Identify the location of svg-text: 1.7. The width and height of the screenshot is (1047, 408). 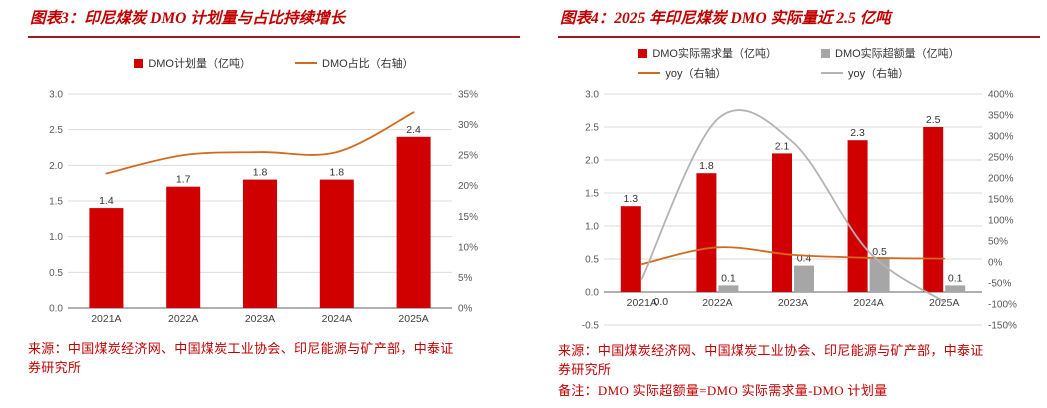
(183, 180).